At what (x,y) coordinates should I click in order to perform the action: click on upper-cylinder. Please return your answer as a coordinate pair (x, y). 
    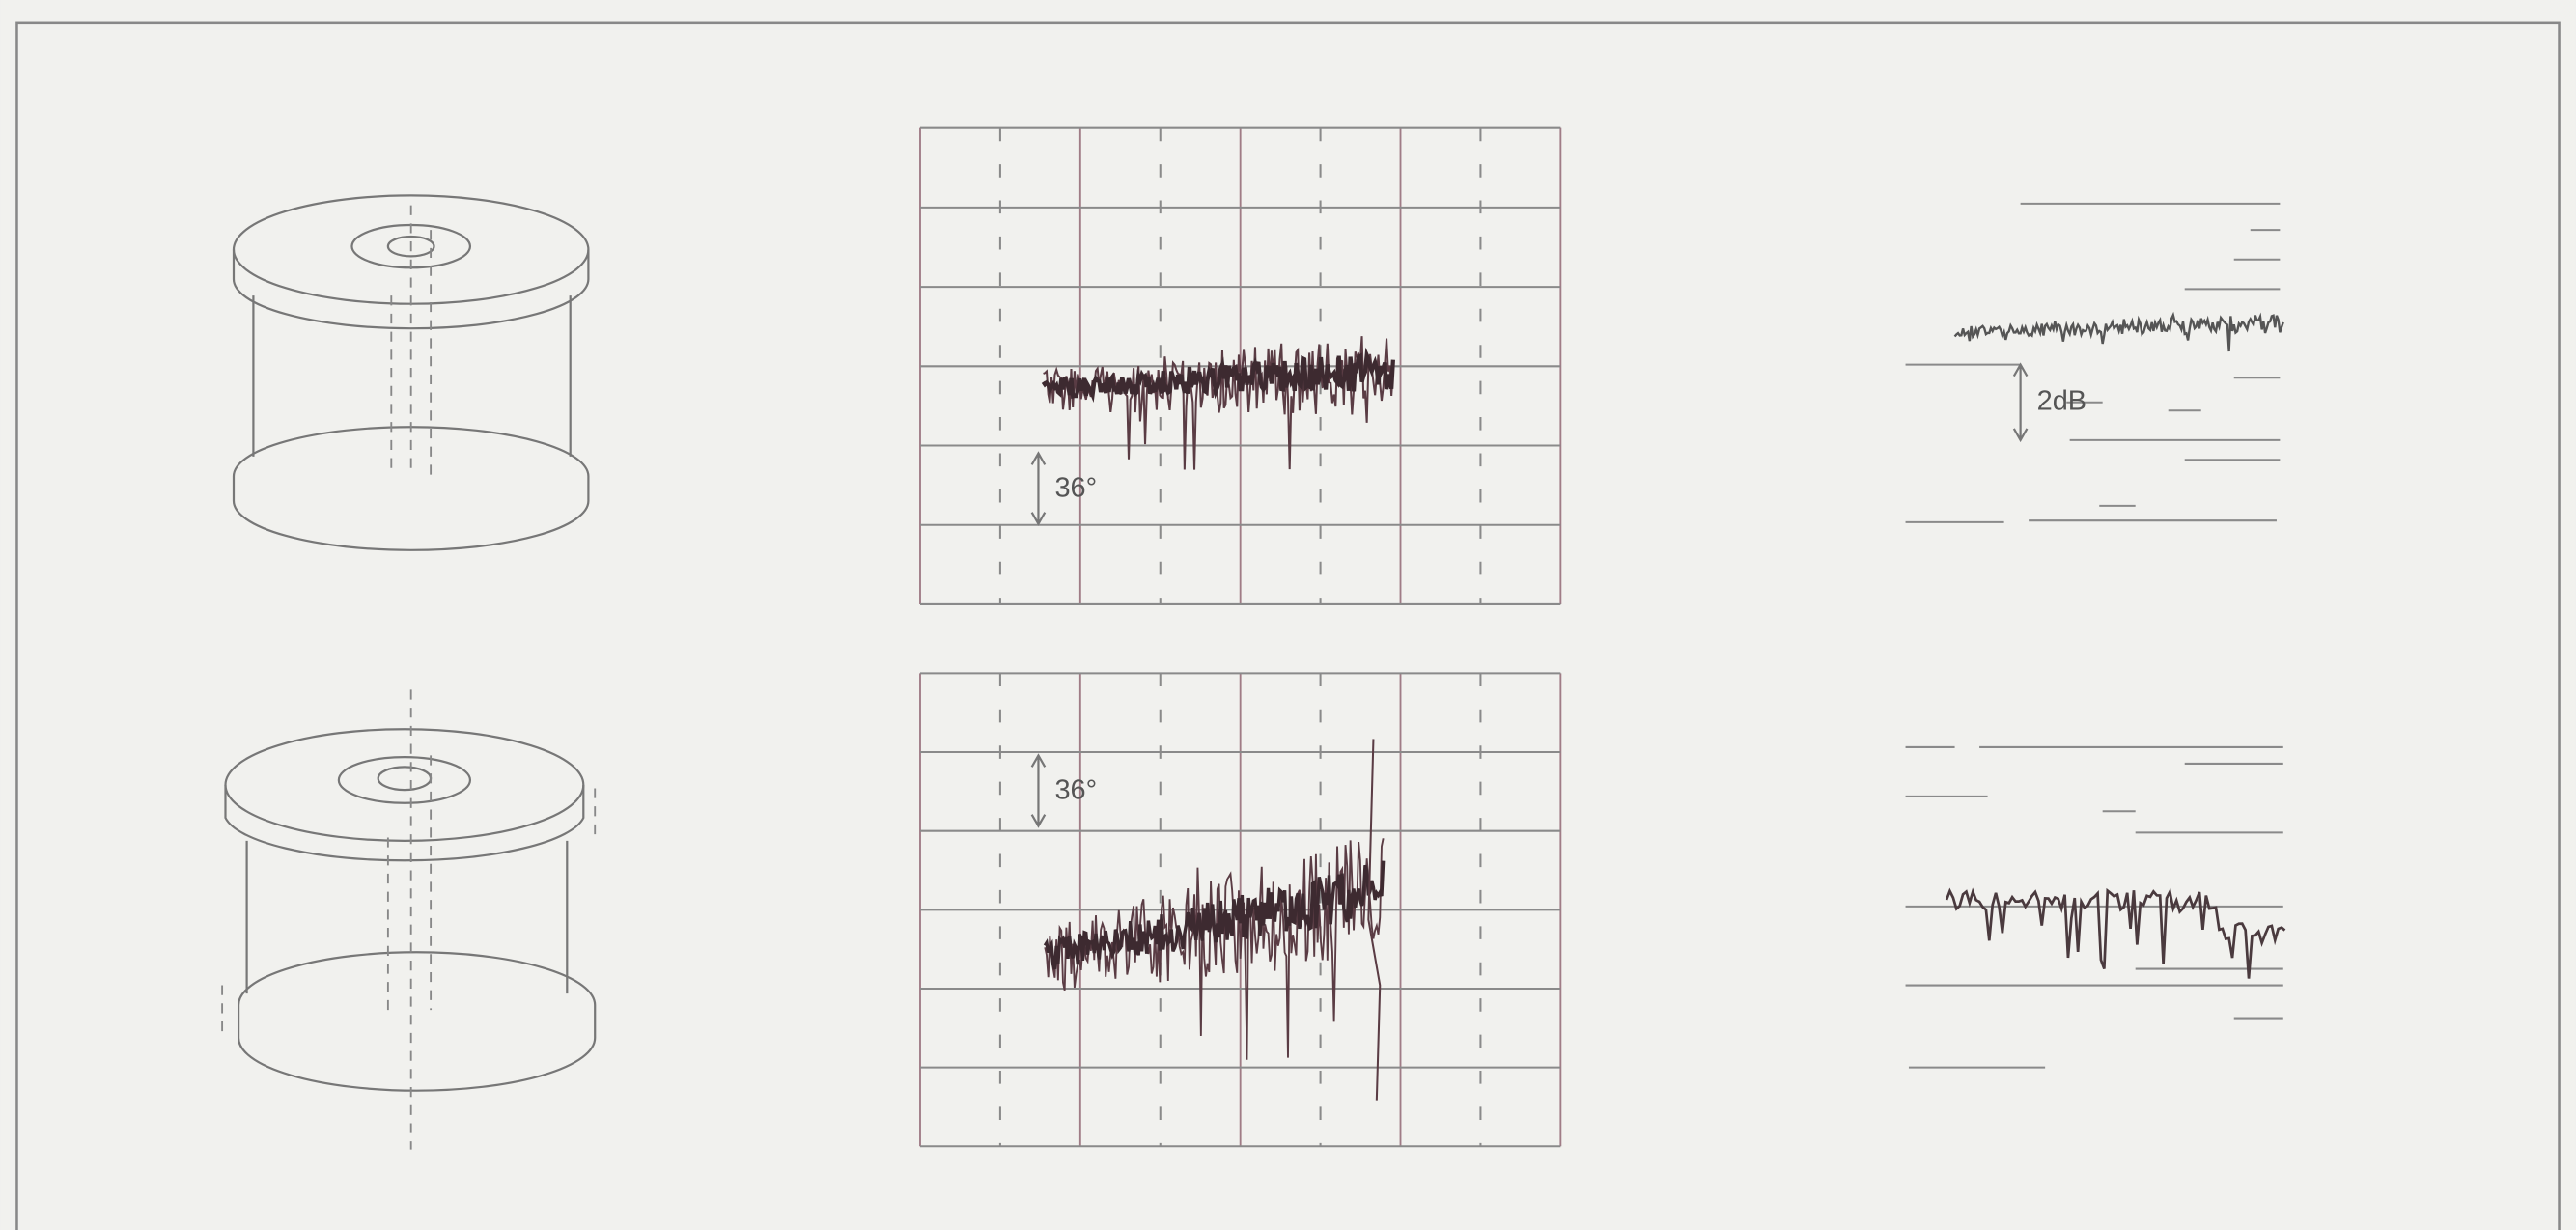
    Looking at the image, I should click on (411, 373).